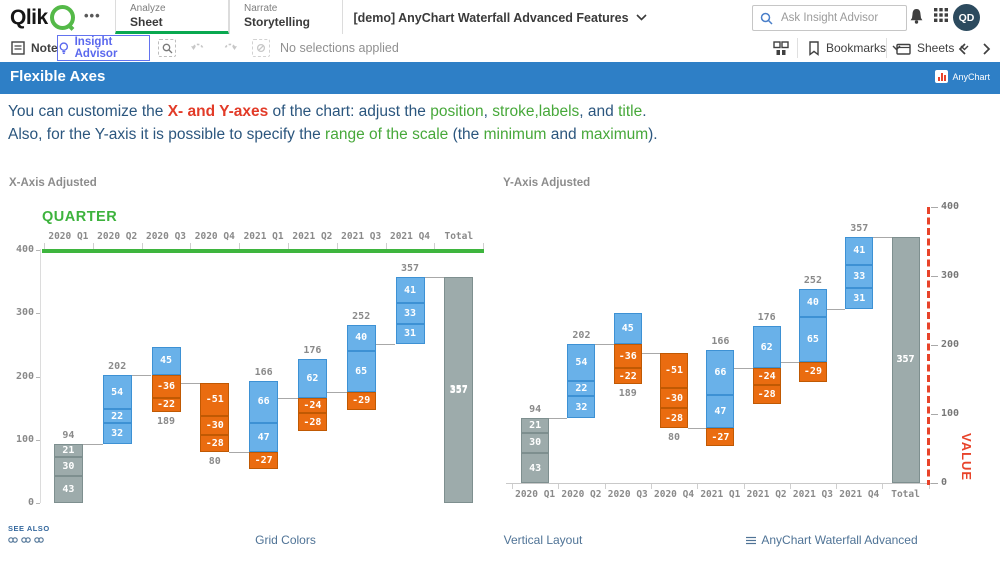 The image size is (1000, 562). Describe the element at coordinates (172, 17) in the screenshot. I see `tab-analyze-sheet: Analyze Sheet` at that location.